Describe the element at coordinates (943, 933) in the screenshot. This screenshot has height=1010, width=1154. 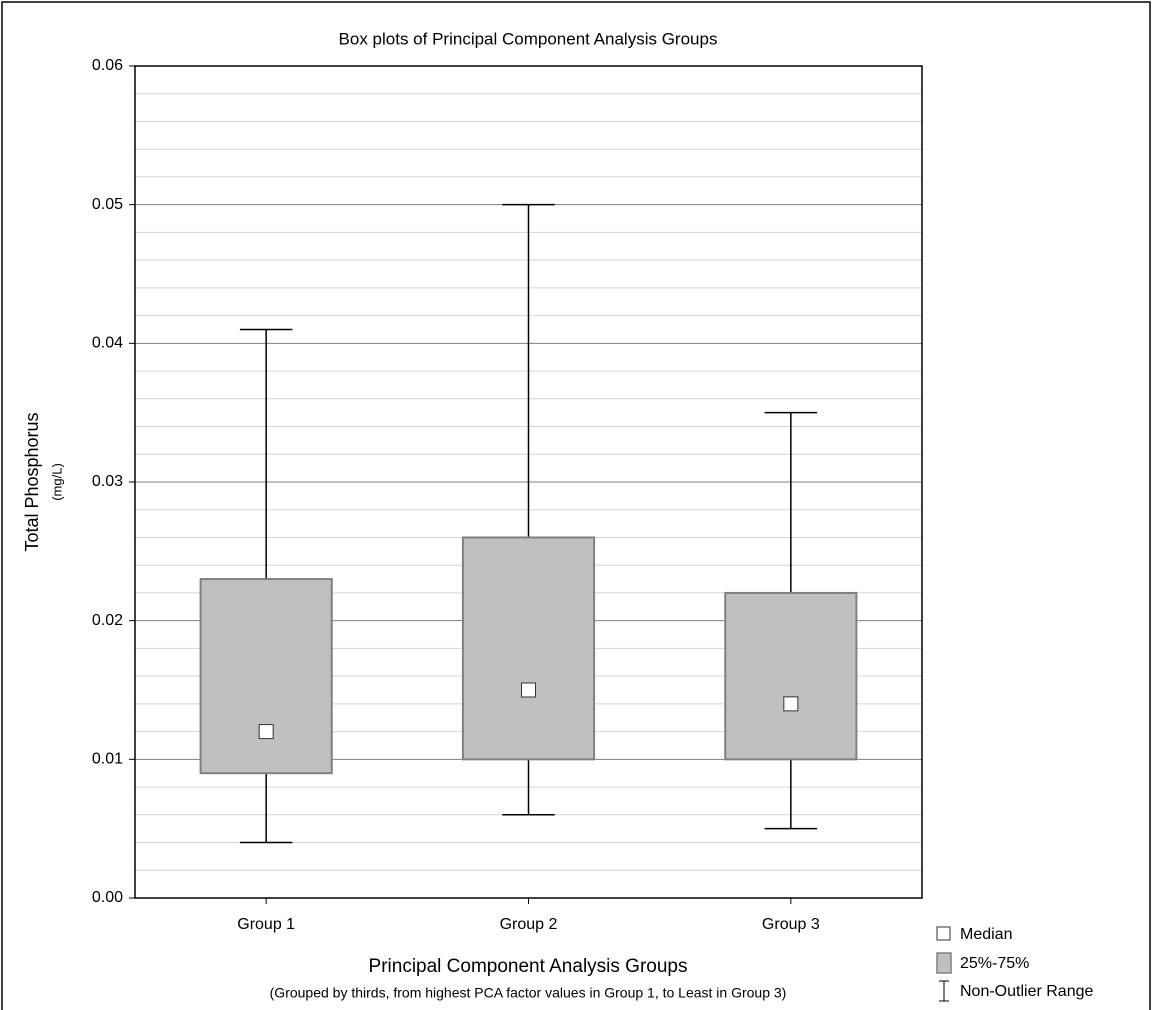
I see `legend-median-icon` at that location.